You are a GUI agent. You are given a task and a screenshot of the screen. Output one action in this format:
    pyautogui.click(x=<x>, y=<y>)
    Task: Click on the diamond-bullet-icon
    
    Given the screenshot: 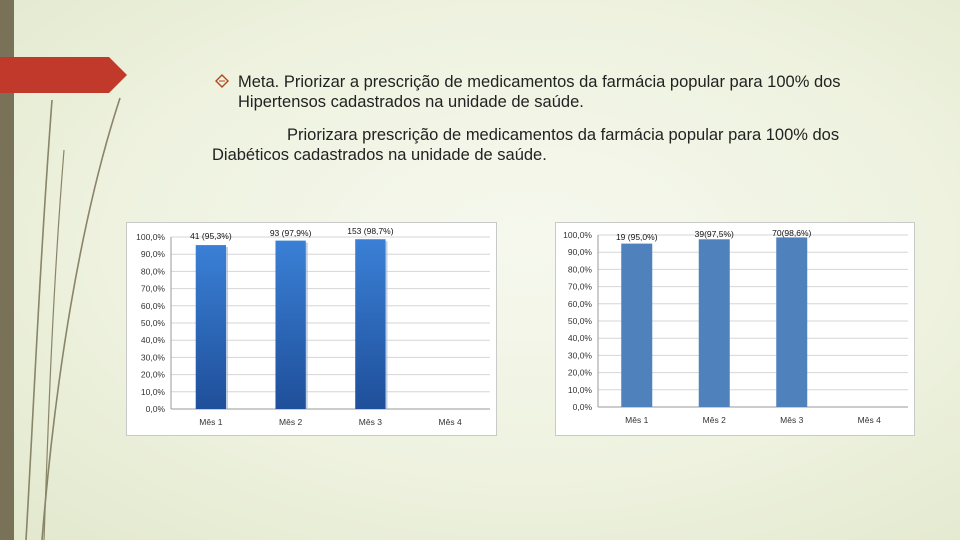 What is the action you would take?
    pyautogui.click(x=222, y=81)
    